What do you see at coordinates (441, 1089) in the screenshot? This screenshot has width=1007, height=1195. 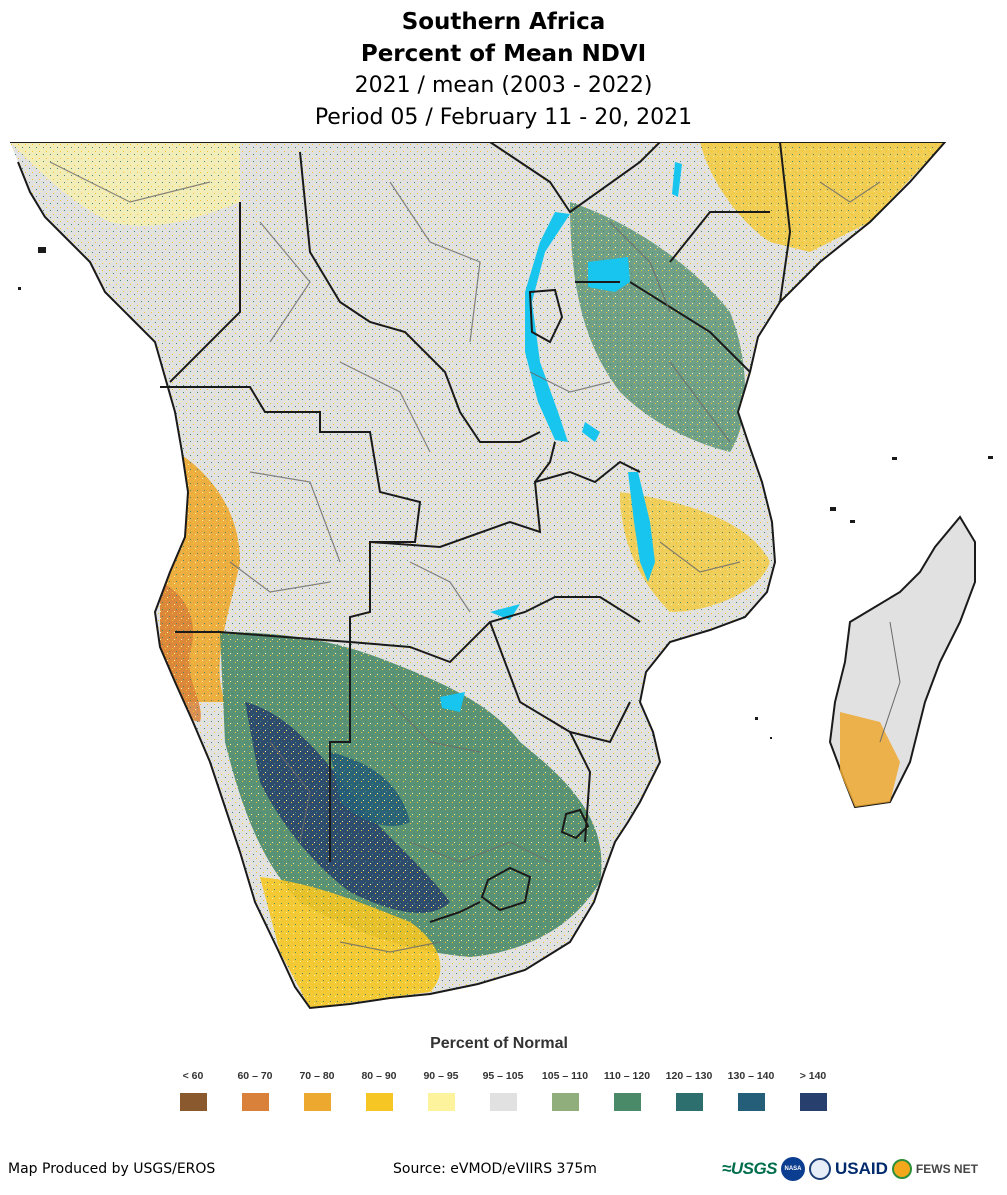 I see `legend-item: 90 – 95` at bounding box center [441, 1089].